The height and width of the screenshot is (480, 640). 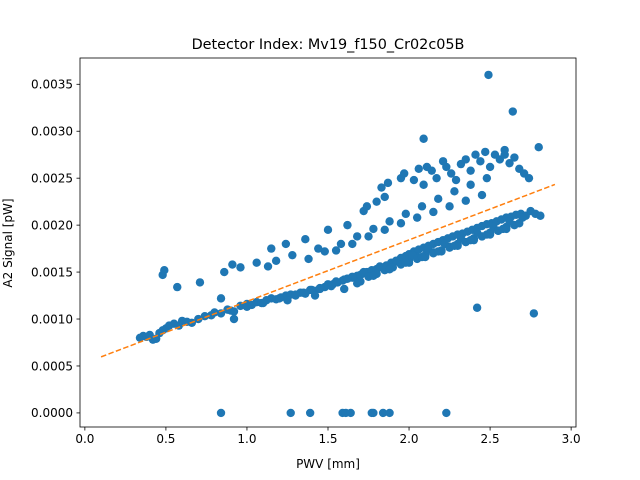 What do you see at coordinates (327, 439) in the screenshot?
I see `x-tick-label: 1.5` at bounding box center [327, 439].